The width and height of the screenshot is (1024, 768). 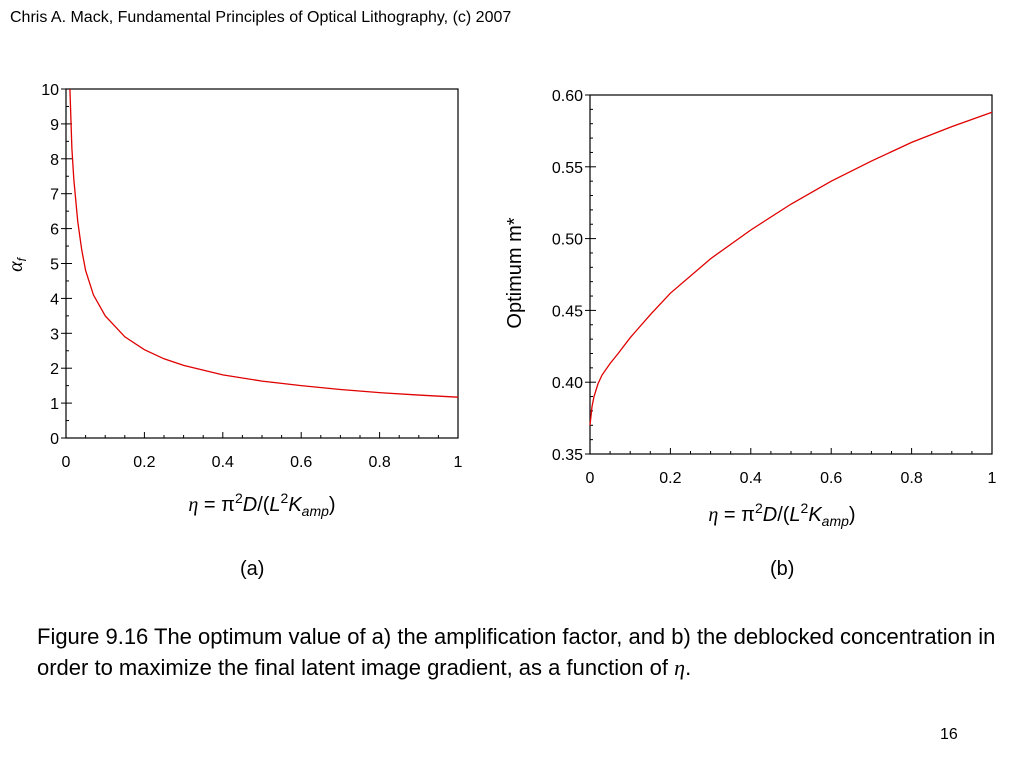 I want to click on chart-a-xtick-label: 1, so click(x=458, y=462).